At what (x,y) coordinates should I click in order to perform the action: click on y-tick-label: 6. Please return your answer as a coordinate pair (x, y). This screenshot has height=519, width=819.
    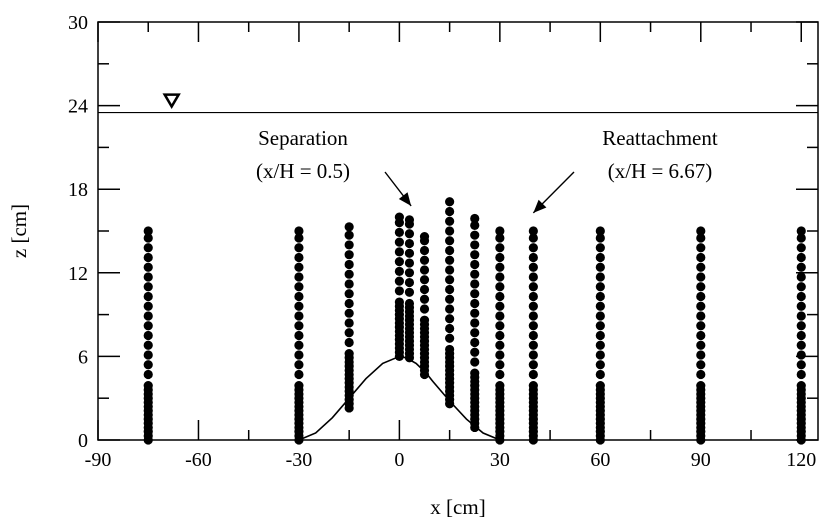
    Looking at the image, I should click on (83, 357).